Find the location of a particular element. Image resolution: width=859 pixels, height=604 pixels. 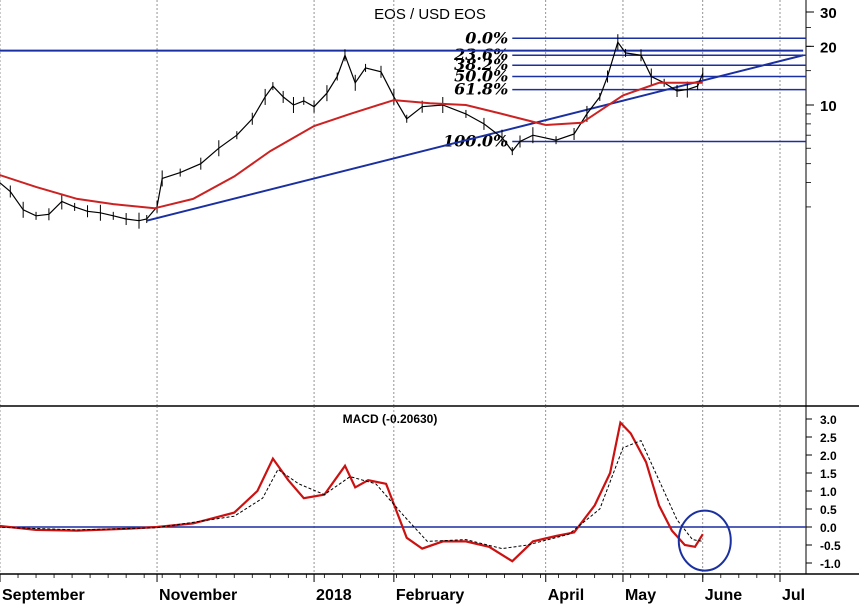

fibonacci-level-label: 0.0% is located at coordinates (486, 37).